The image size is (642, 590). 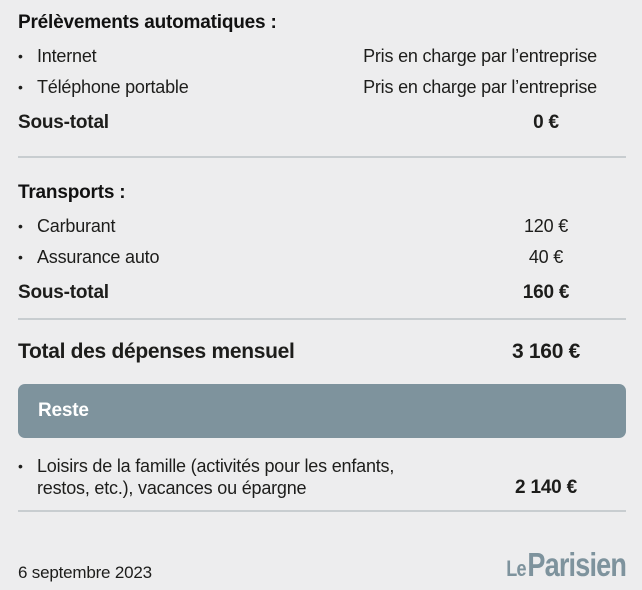 What do you see at coordinates (546, 351) in the screenshot?
I see `total-value: 3 160 €` at bounding box center [546, 351].